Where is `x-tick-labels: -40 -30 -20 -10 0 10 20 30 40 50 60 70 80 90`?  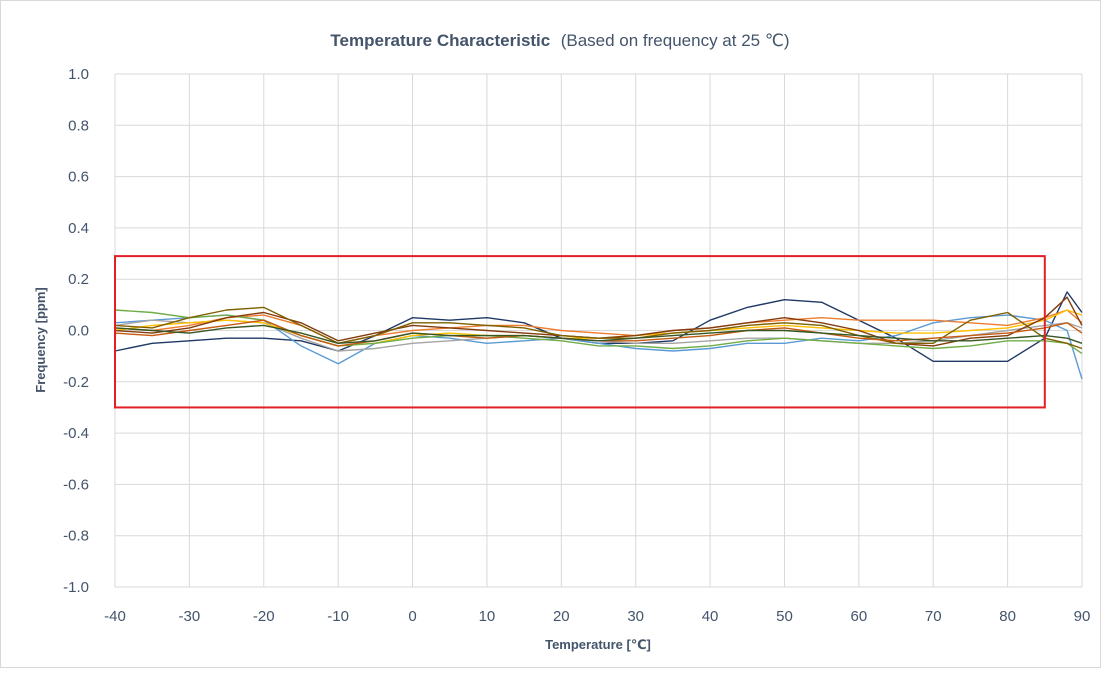 x-tick-labels: -40 -30 -20 -10 0 10 20 30 40 50 60 70 80 90 is located at coordinates (597, 616).